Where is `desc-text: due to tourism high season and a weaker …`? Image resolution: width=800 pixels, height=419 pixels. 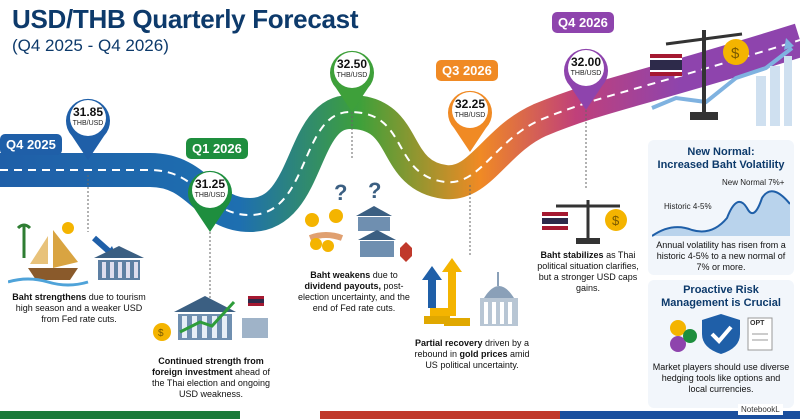 desc-text: due to tourism high season and a weaker … is located at coordinates (80, 308).